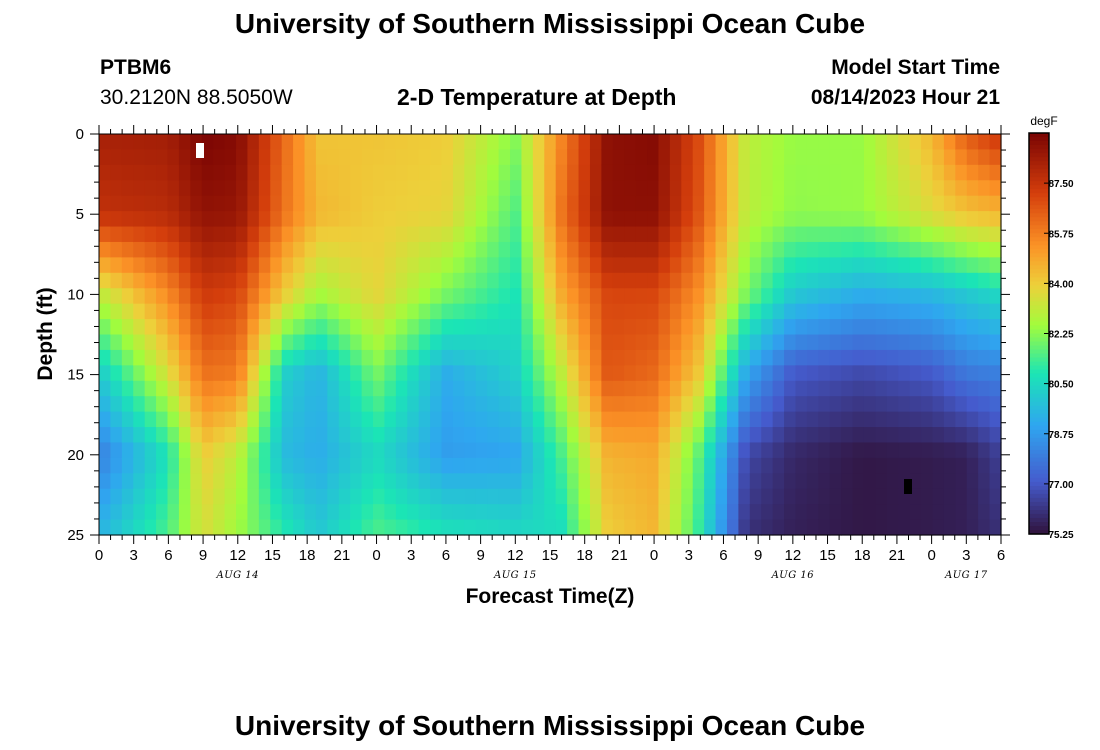 This screenshot has height=750, width=1100. Describe the element at coordinates (1060, 184) in the screenshot. I see `colorbar-tick-label: 87.50` at that location.